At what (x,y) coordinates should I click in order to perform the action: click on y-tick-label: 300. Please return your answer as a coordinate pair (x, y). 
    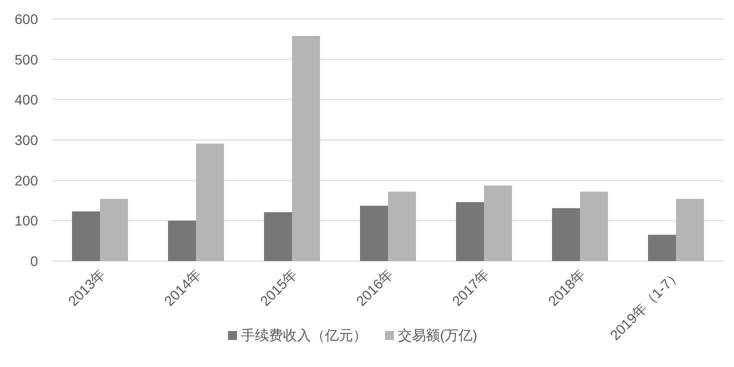
    Looking at the image, I should click on (26, 140).